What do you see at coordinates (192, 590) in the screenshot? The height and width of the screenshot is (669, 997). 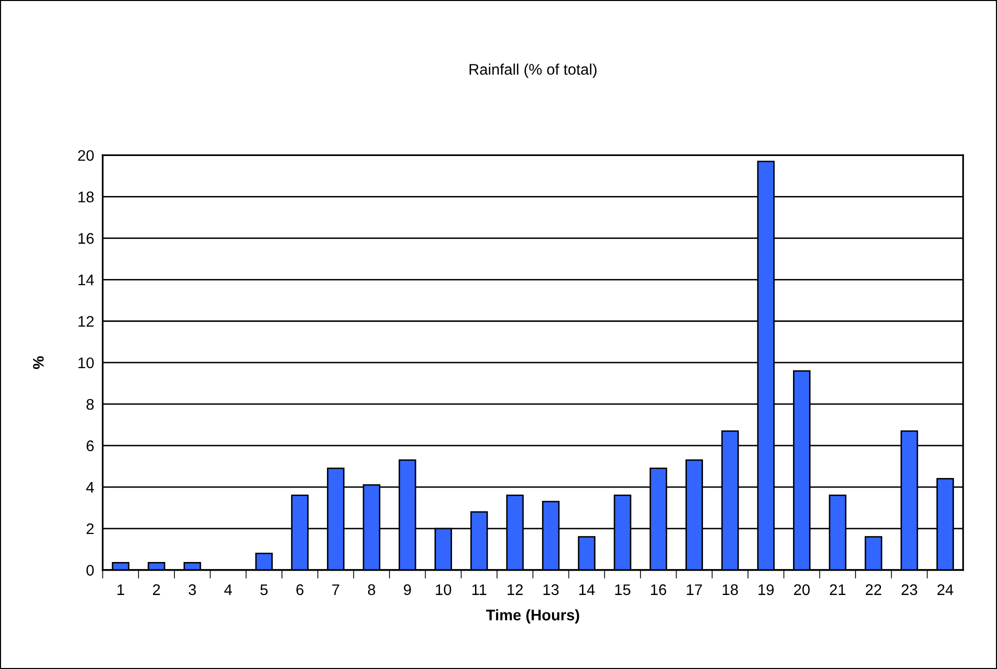 I see `x-tick-label: 3` at bounding box center [192, 590].